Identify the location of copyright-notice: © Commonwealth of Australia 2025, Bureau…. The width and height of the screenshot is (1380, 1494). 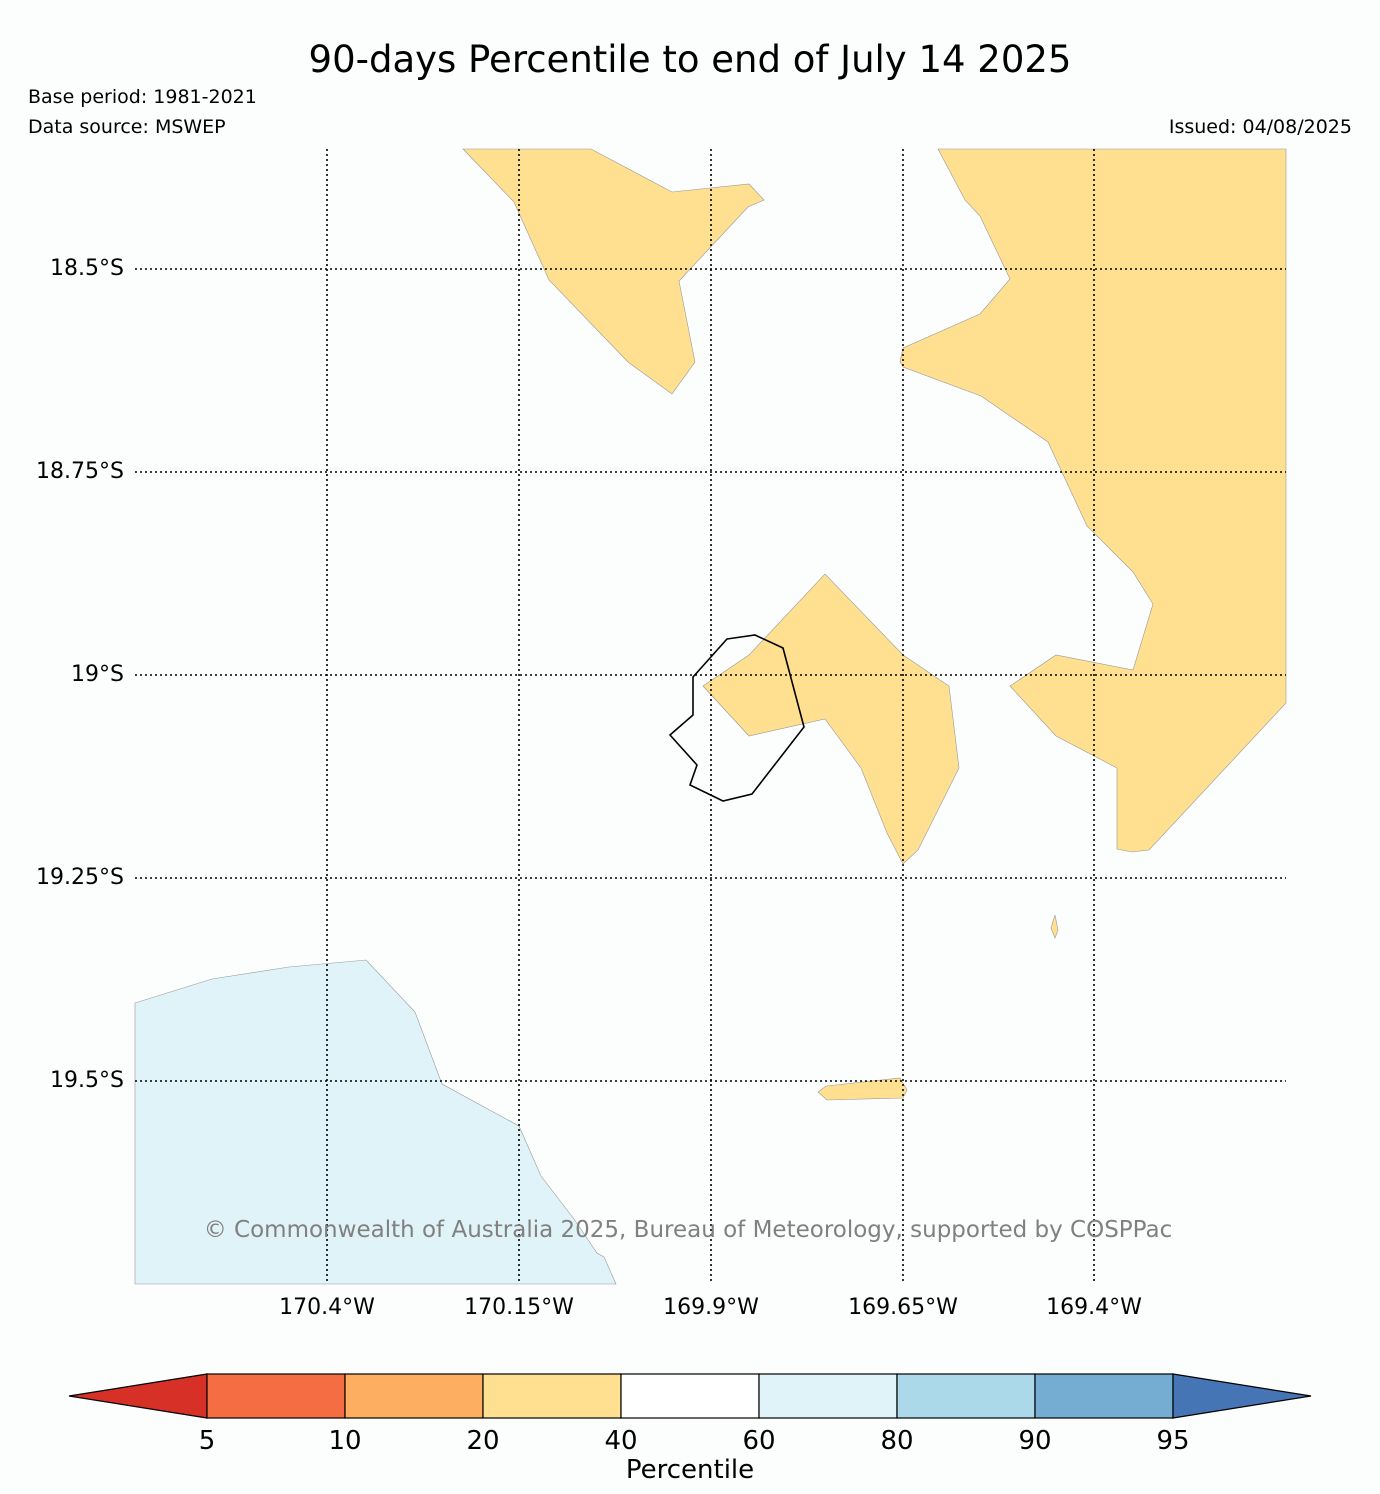
(688, 1230).